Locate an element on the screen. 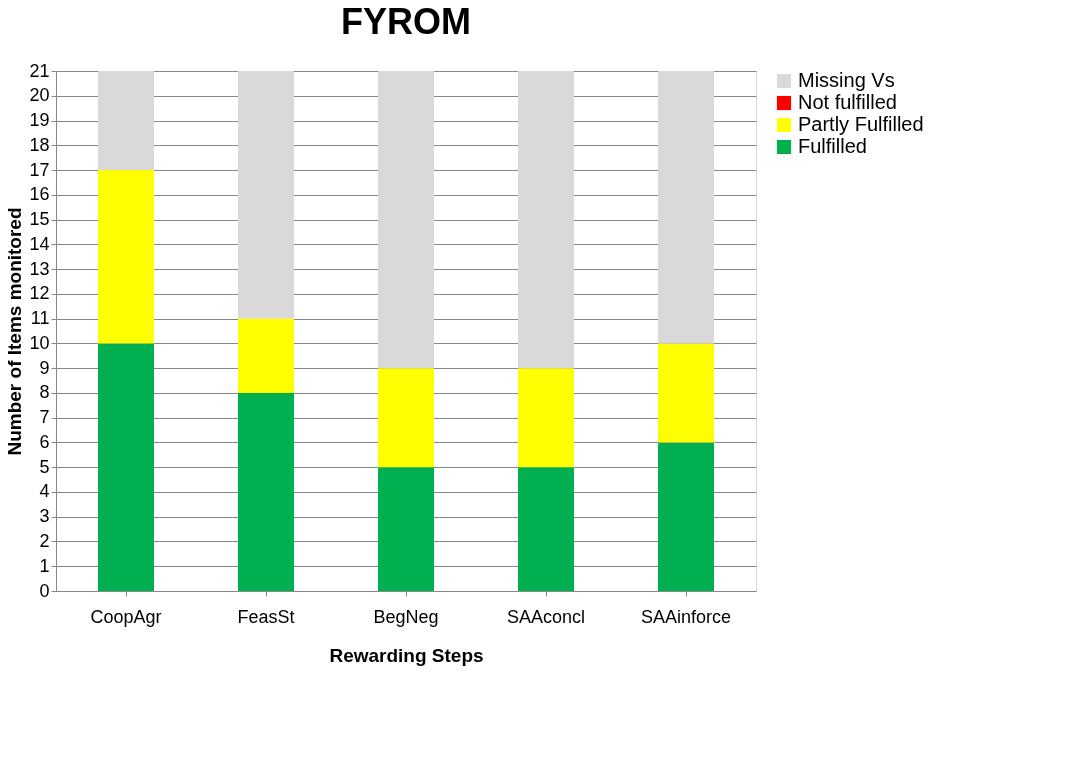  y-tick-label: 18 is located at coordinates (39, 144).